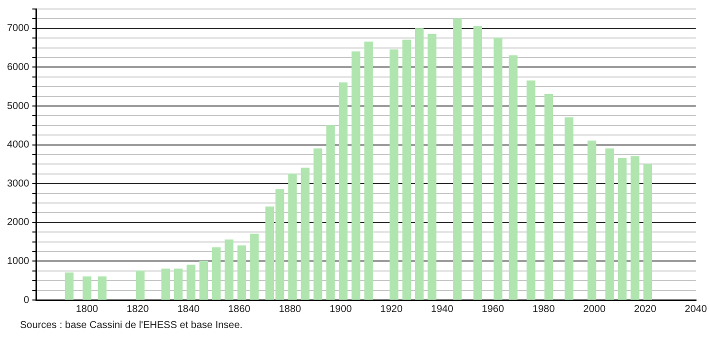  What do you see at coordinates (18, 222) in the screenshot?
I see `y-tick-label: 2000` at bounding box center [18, 222].